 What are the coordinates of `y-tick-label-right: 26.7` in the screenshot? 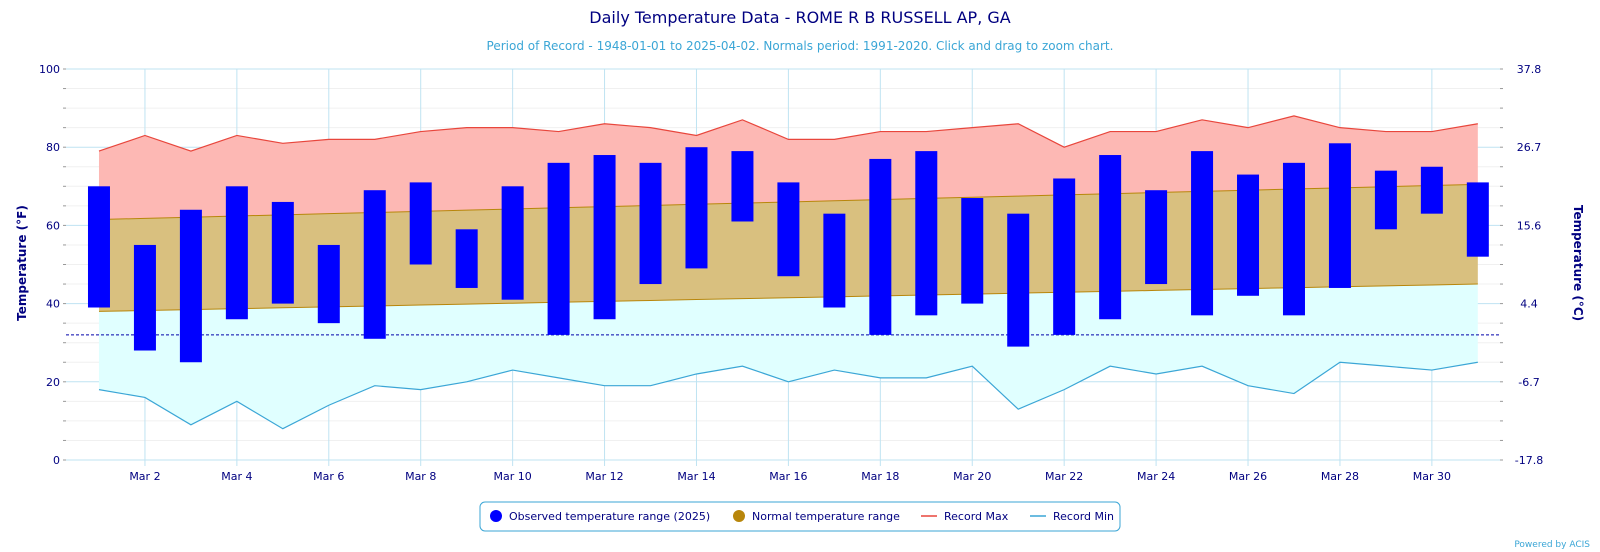 It's located at (1529, 147).